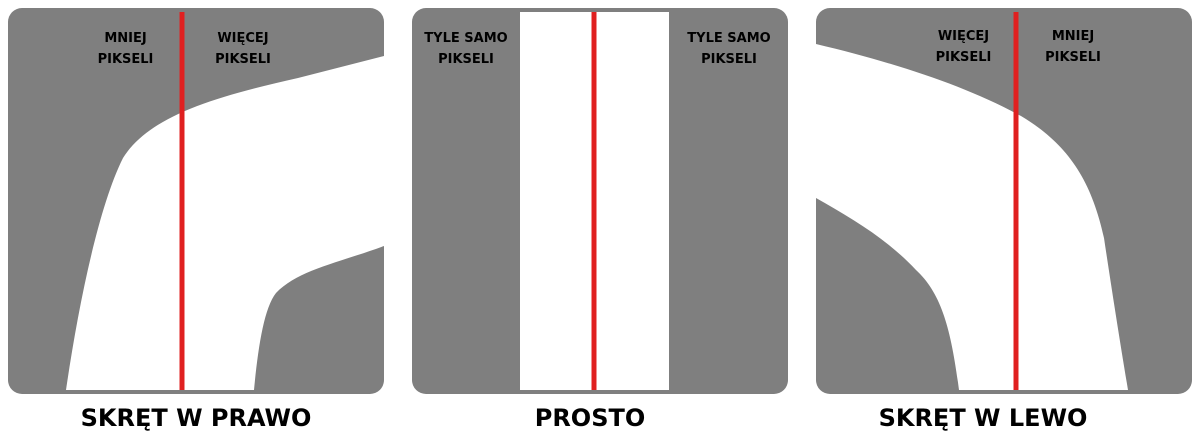 This screenshot has width=1202, height=438. What do you see at coordinates (243, 49) in the screenshot?
I see `right-pixel-label: WIĘCEJ PIKSELI` at bounding box center [243, 49].